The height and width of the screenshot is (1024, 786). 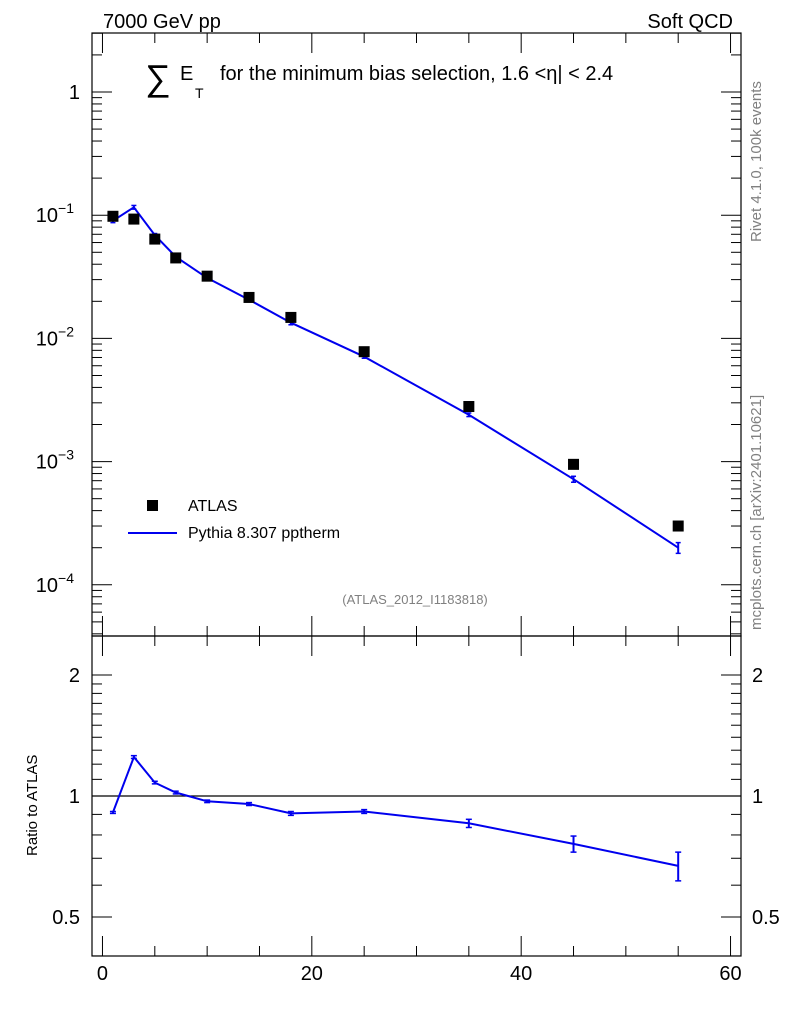 I want to click on process-label: Soft QCD, so click(x=690, y=22).